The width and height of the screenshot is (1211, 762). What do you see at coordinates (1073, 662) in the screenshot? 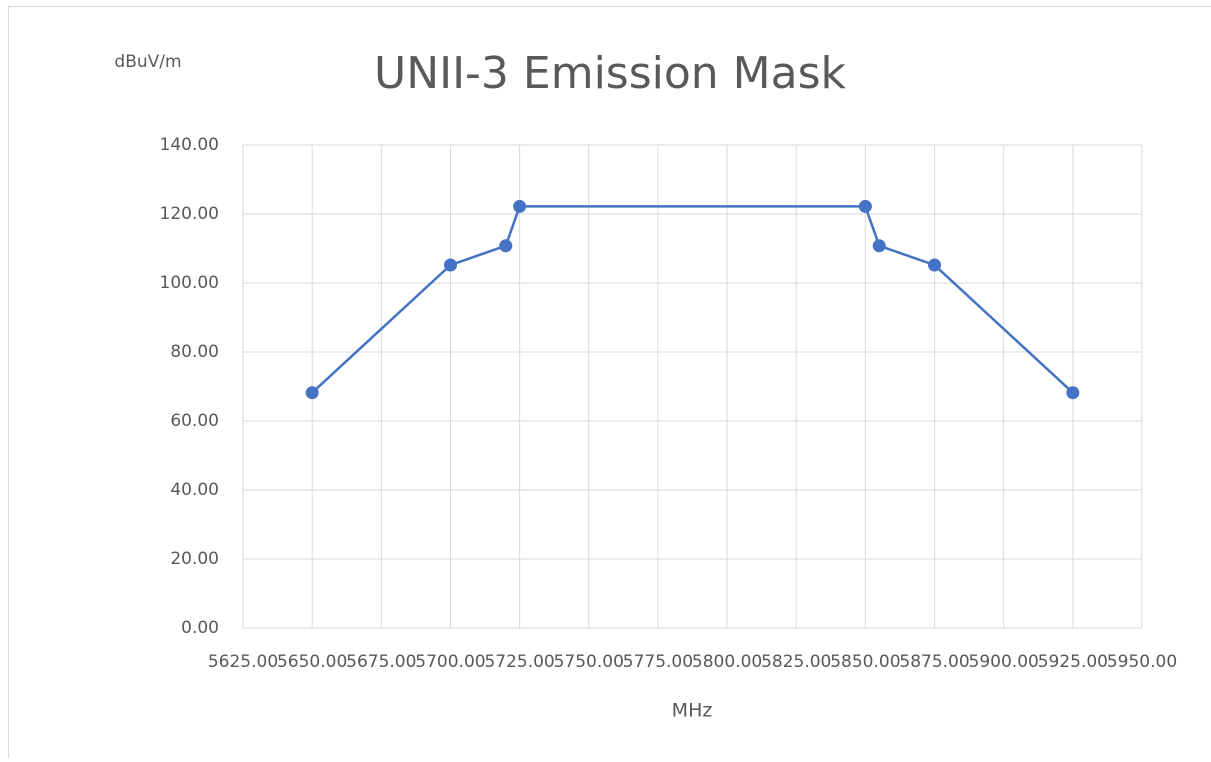
I see `x-tick-label: 5925.00` at bounding box center [1073, 662].